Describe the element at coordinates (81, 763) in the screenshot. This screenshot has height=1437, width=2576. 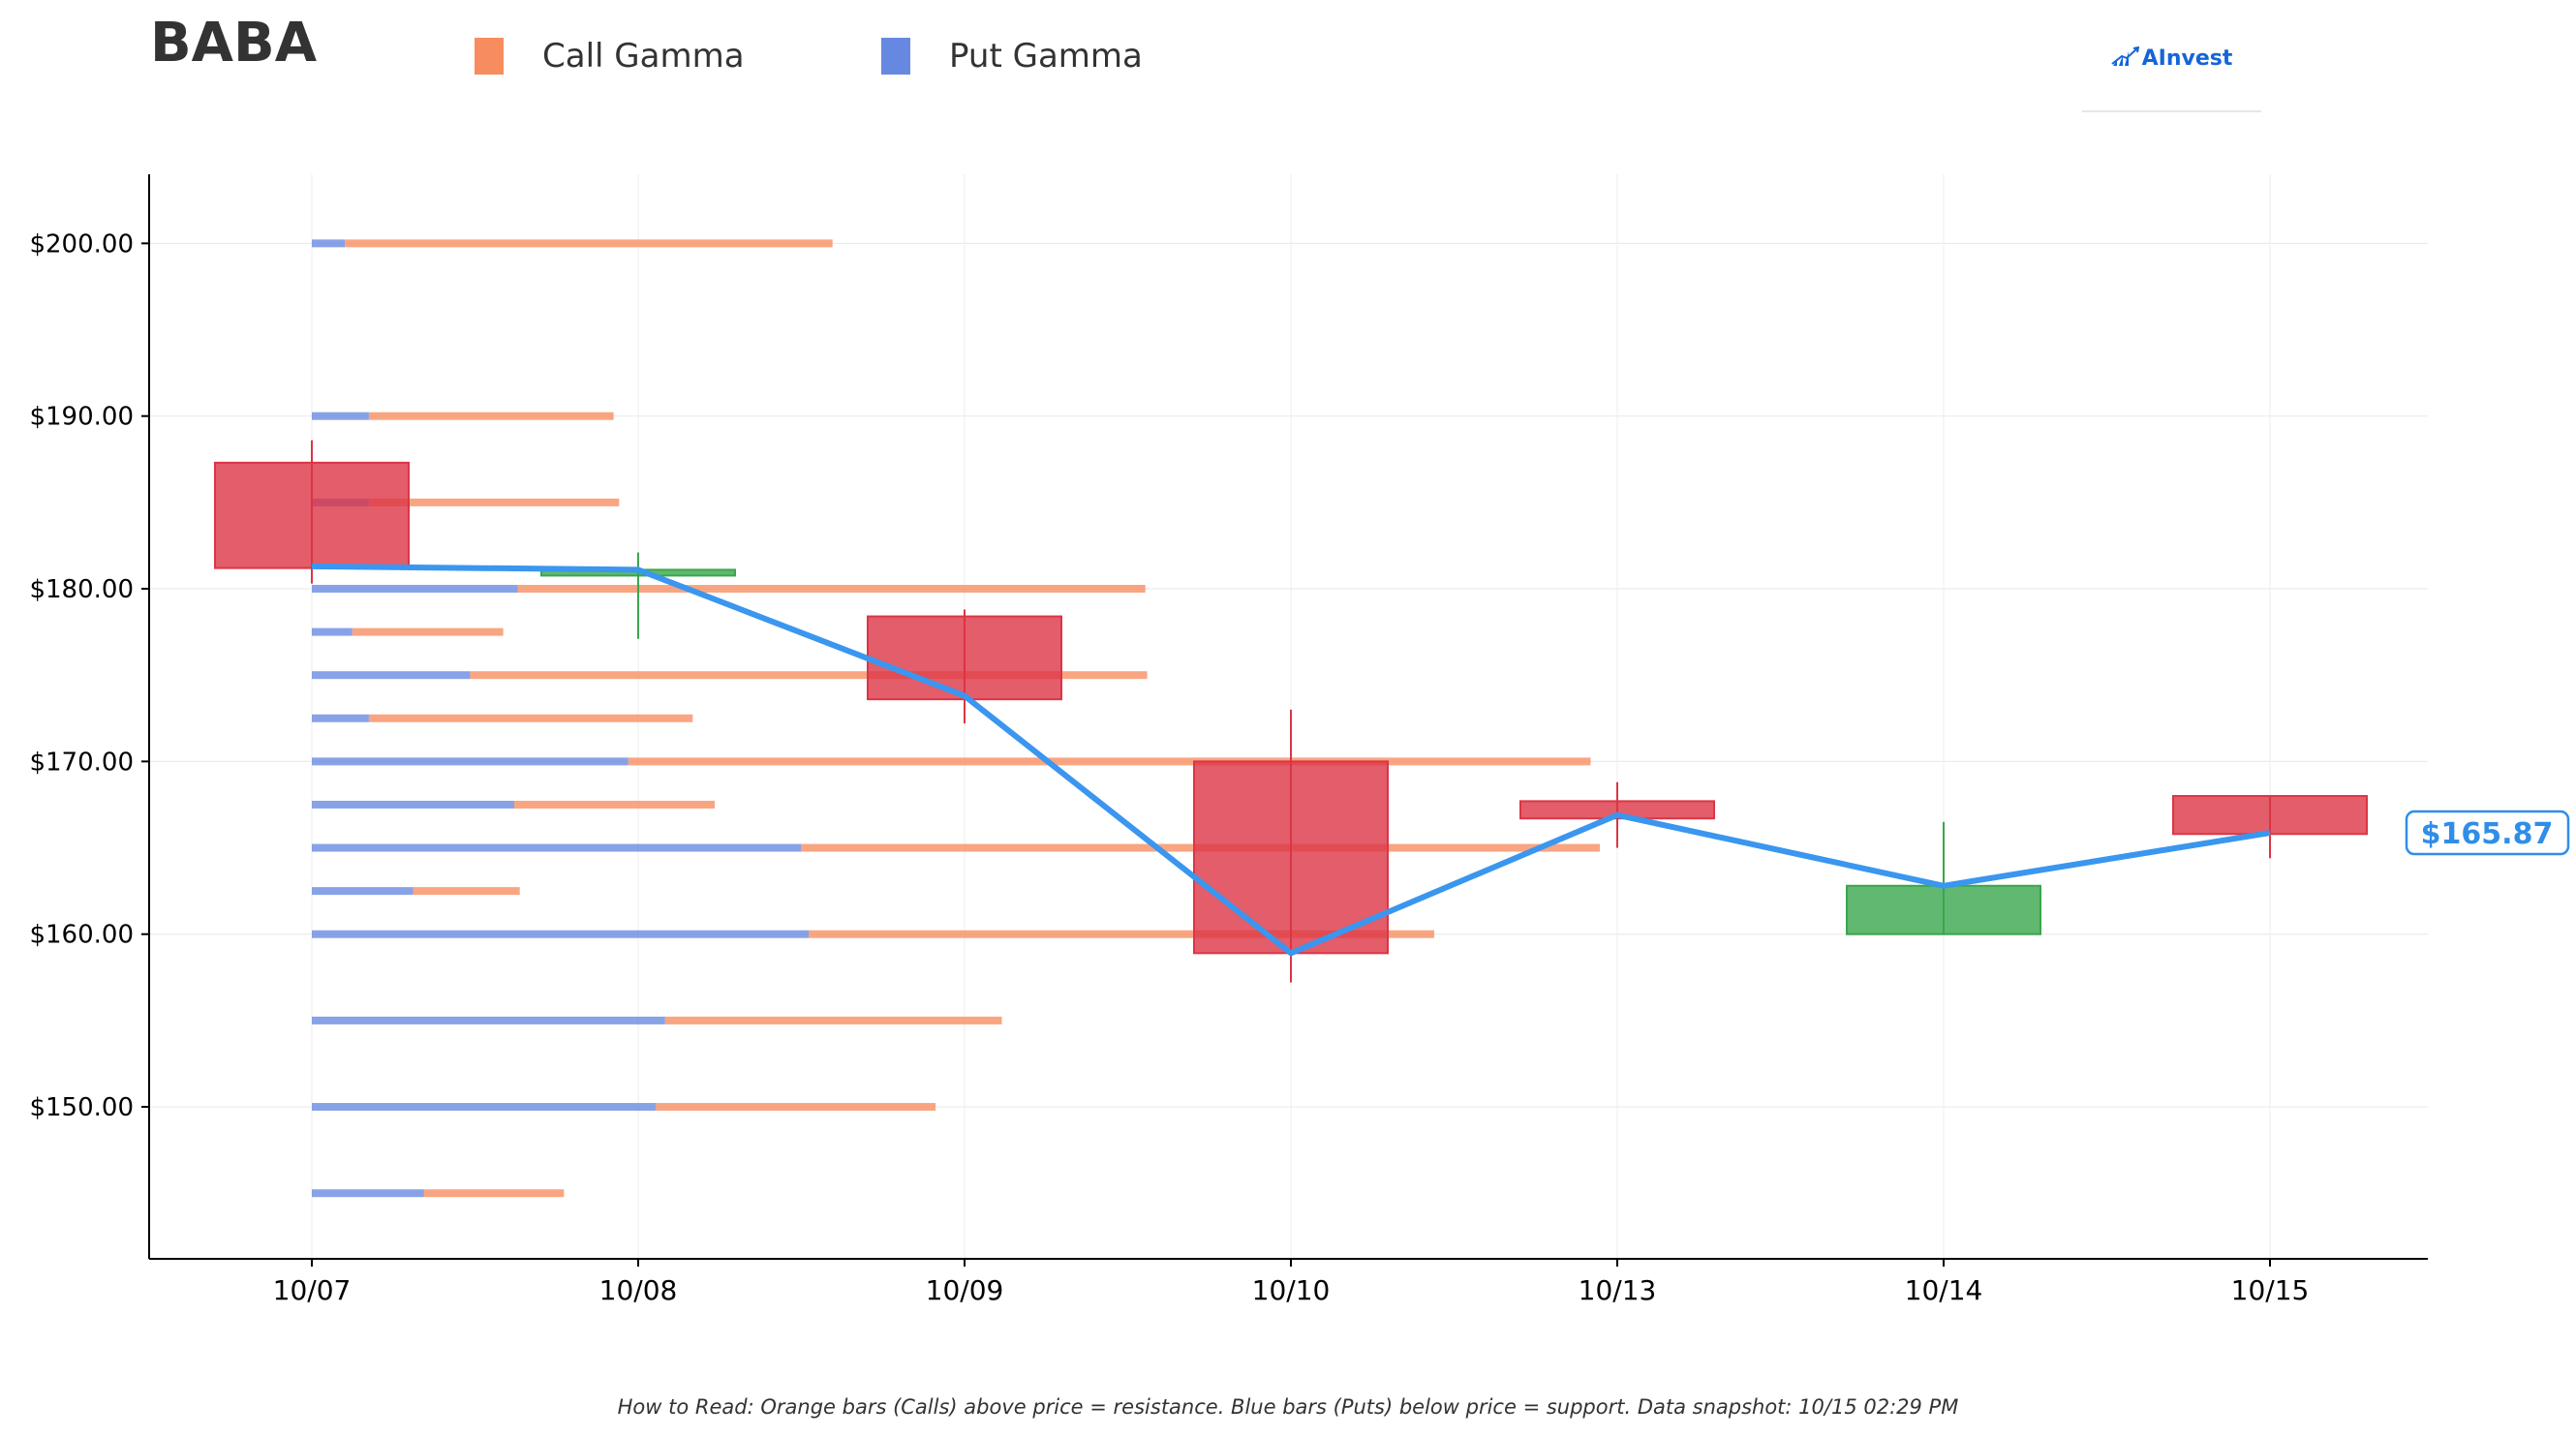
I see `y-tick-label: $170.00` at that location.